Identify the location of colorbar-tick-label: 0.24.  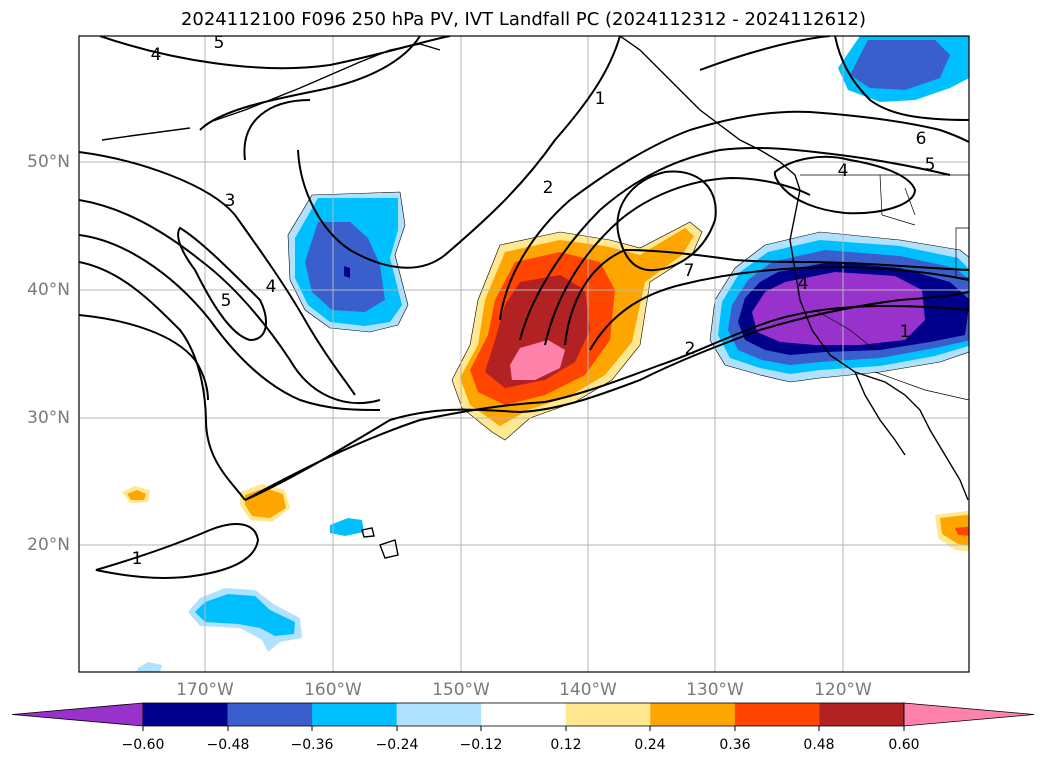
(650, 745).